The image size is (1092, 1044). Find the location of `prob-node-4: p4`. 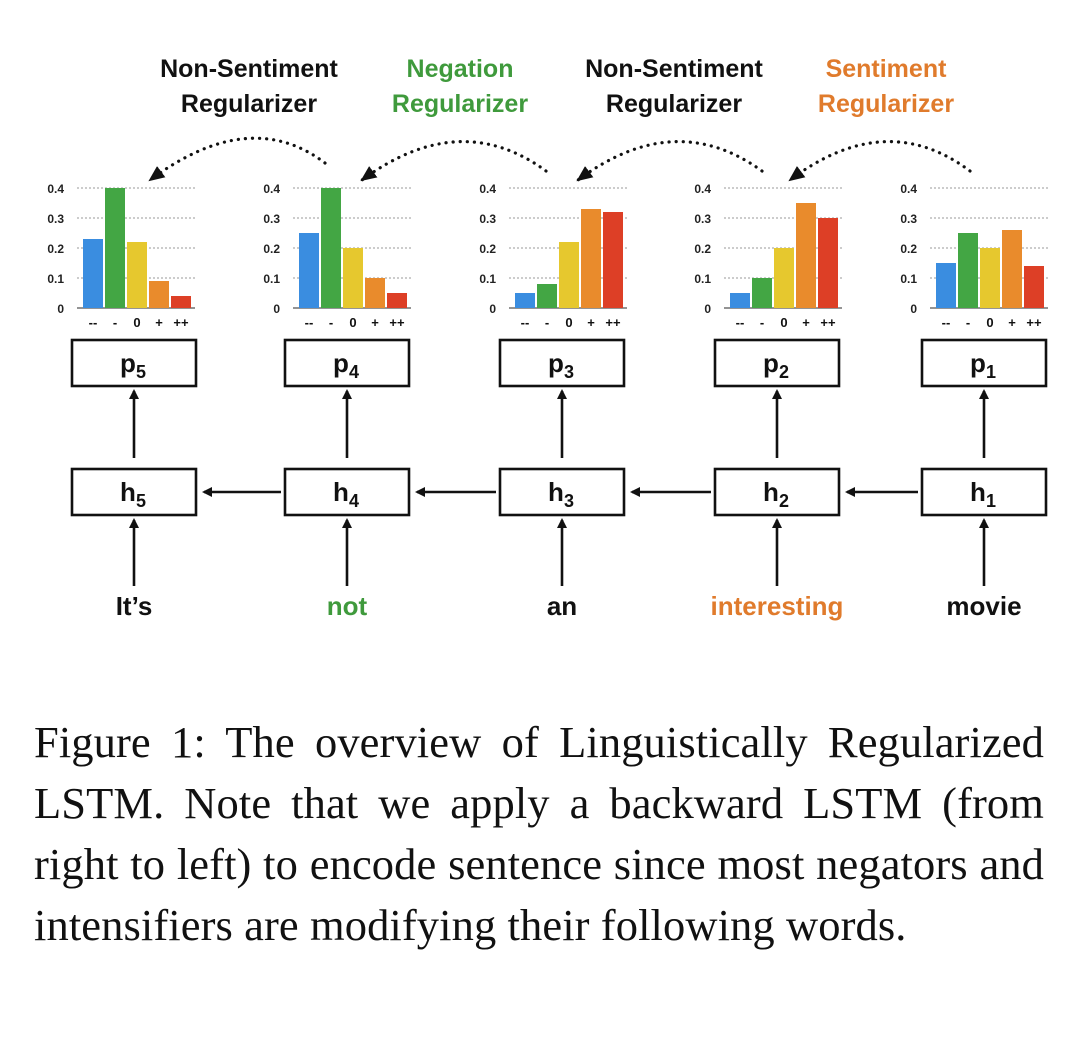

prob-node-4: p4 is located at coordinates (347, 363).